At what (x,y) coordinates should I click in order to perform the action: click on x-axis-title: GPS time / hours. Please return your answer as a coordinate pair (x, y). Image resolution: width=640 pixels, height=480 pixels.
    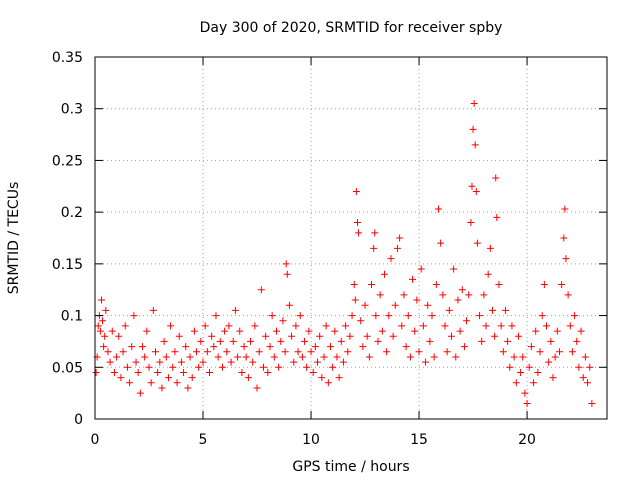
    Looking at the image, I should click on (350, 467).